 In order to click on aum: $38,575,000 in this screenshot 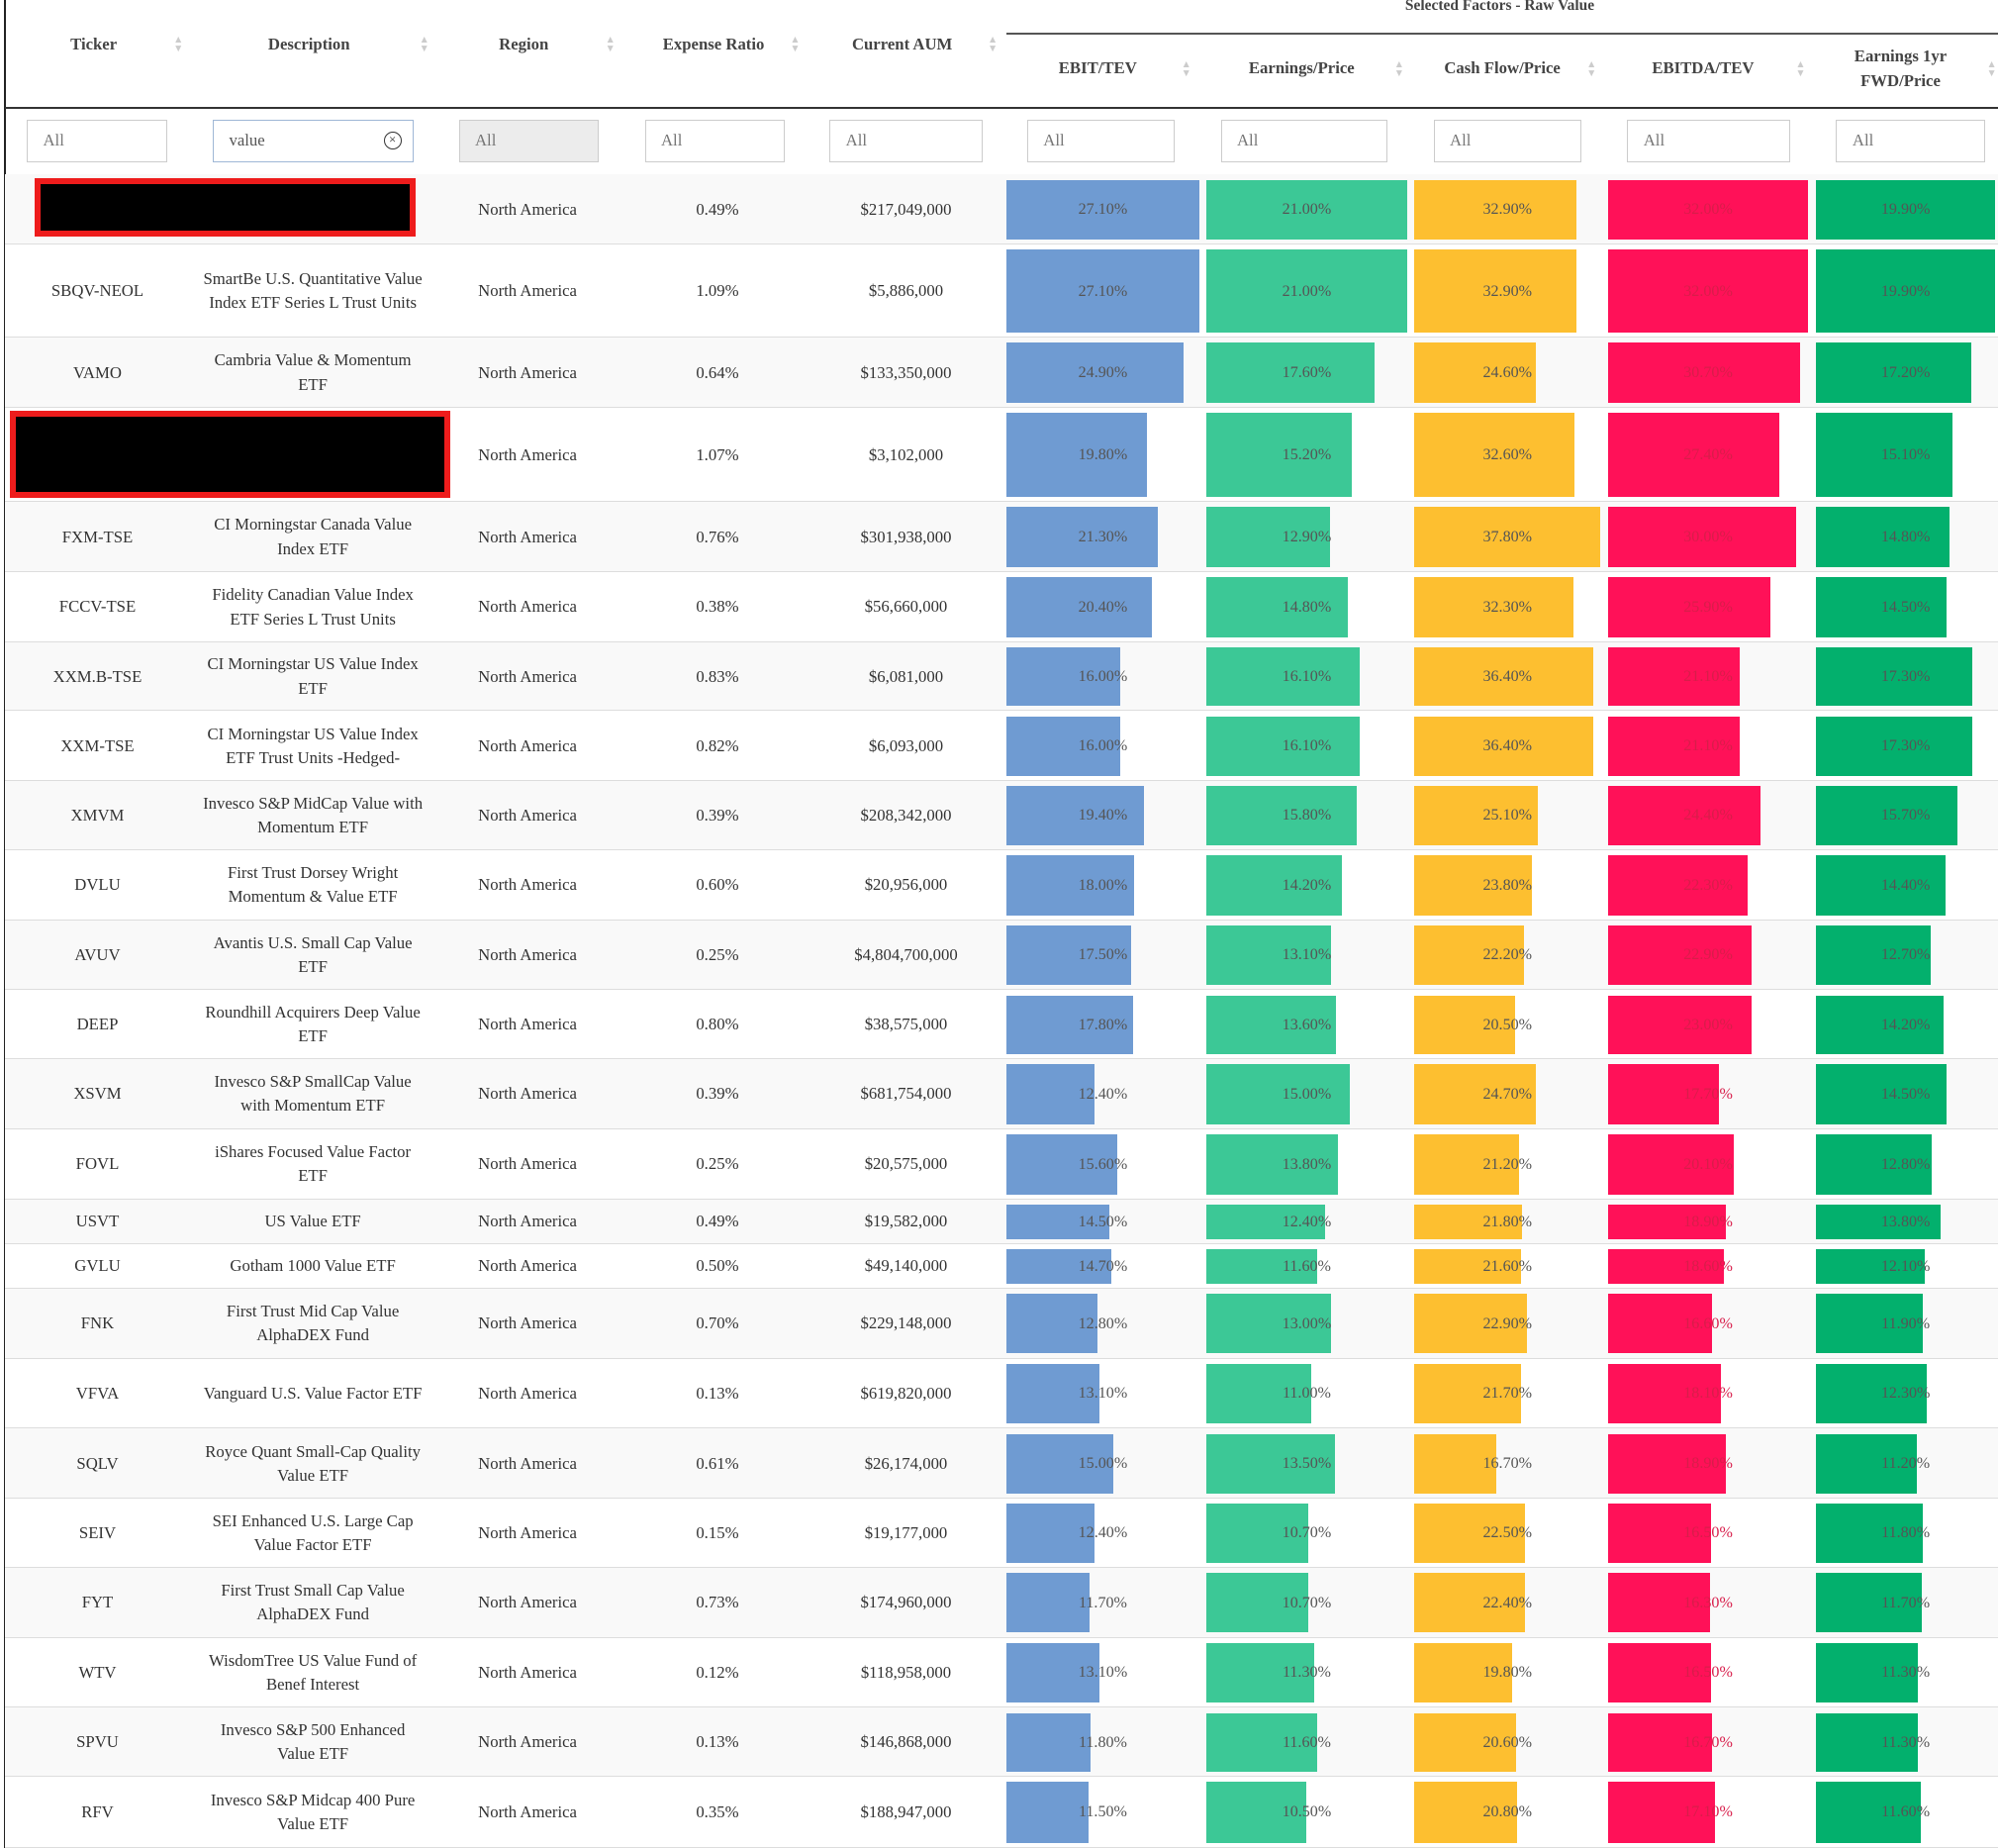, I will do `click(906, 1024)`.